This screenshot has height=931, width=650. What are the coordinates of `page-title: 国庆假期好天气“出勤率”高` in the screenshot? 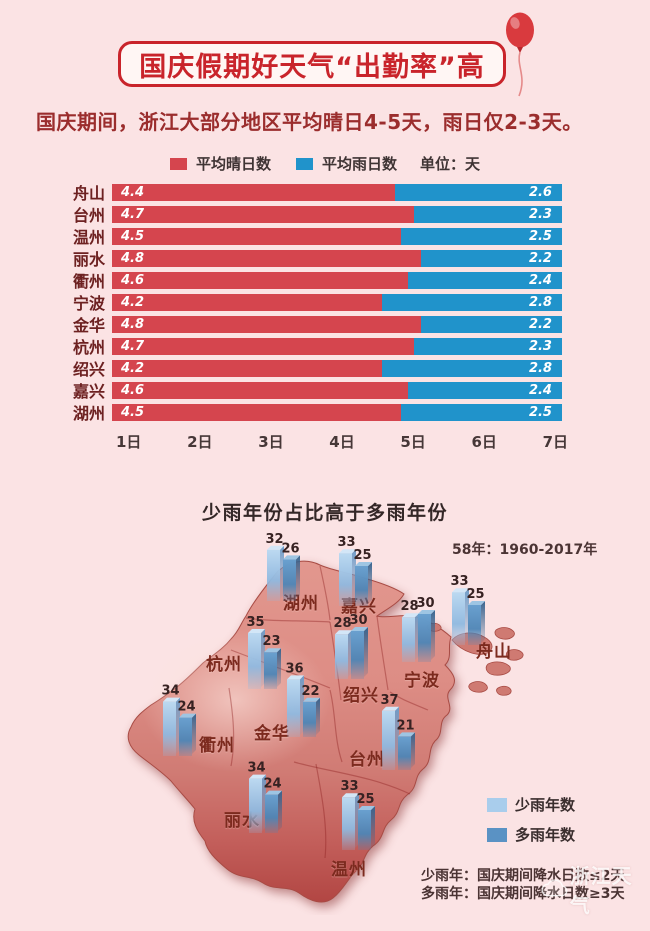 It's located at (312, 67).